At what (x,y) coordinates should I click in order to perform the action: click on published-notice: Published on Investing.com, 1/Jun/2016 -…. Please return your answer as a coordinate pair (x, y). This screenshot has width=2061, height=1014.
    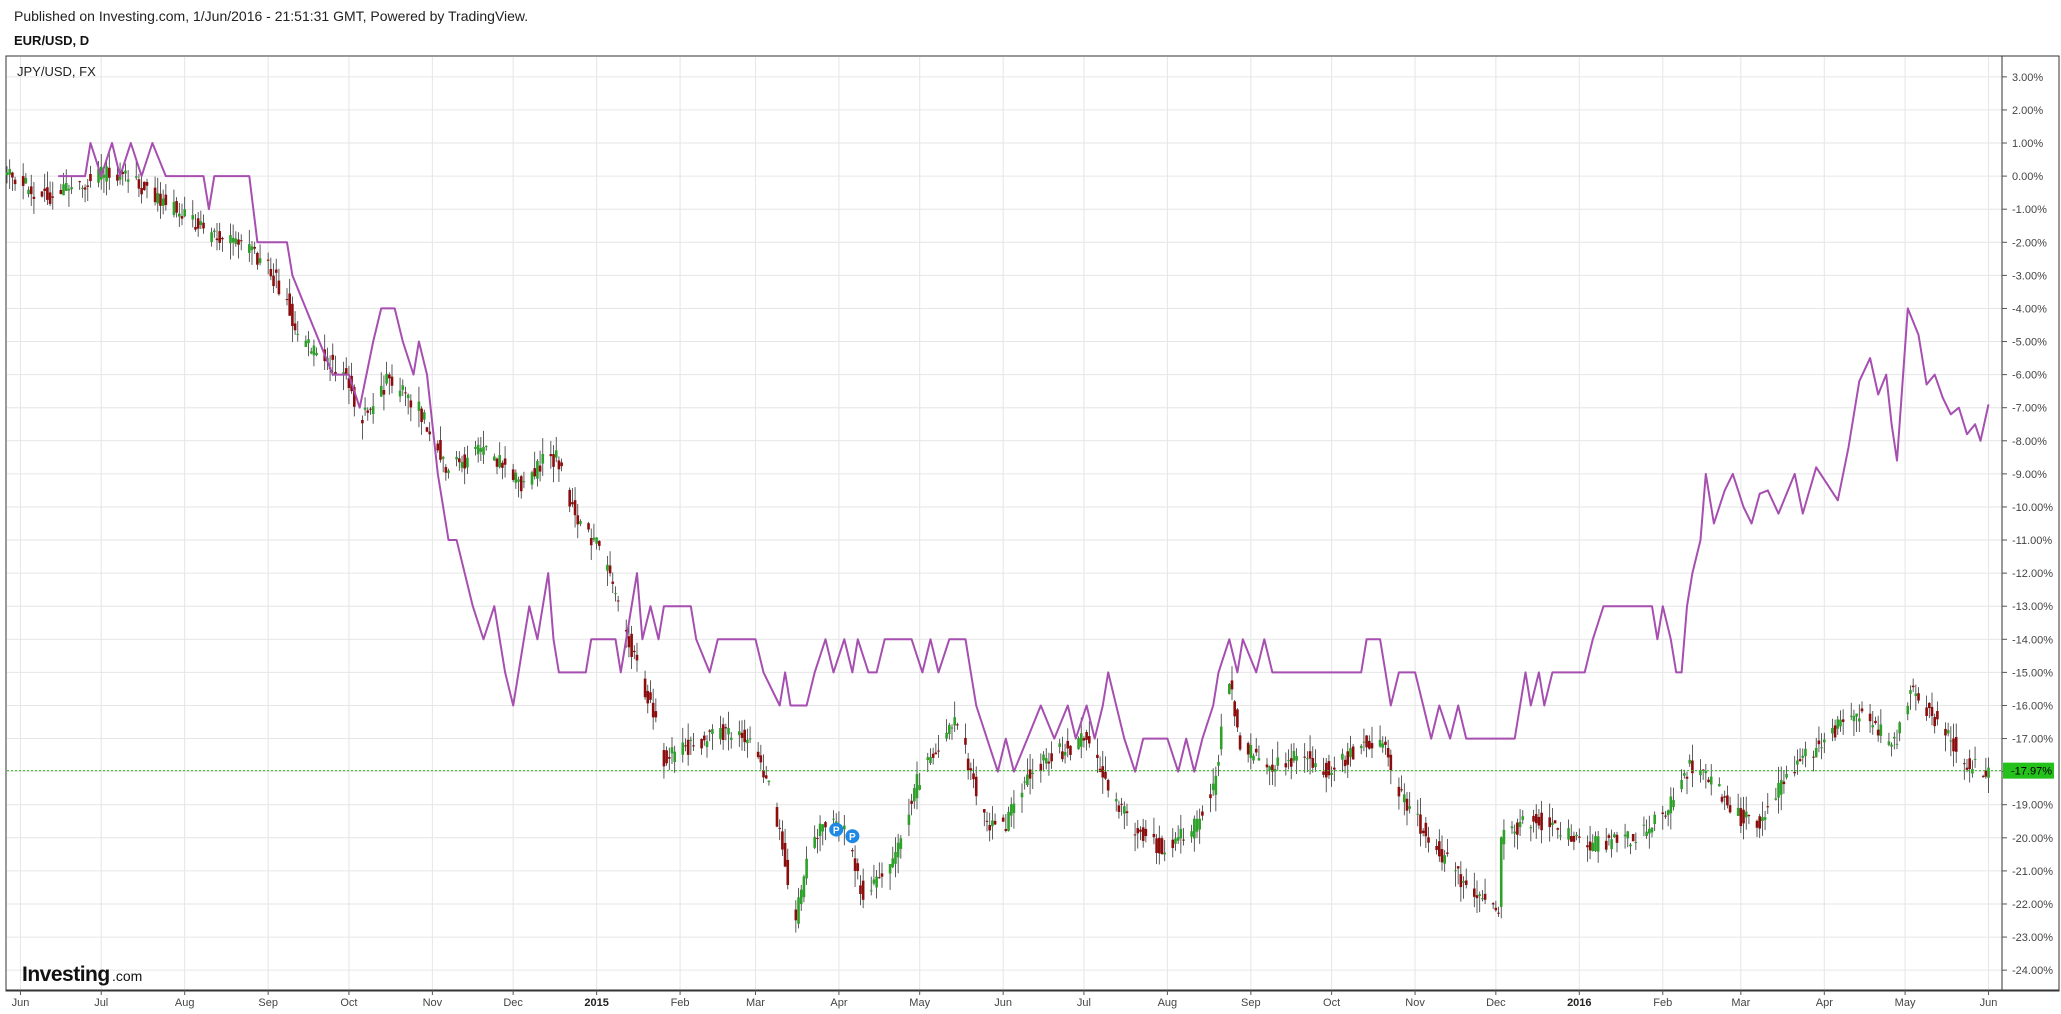
    Looking at the image, I should click on (271, 16).